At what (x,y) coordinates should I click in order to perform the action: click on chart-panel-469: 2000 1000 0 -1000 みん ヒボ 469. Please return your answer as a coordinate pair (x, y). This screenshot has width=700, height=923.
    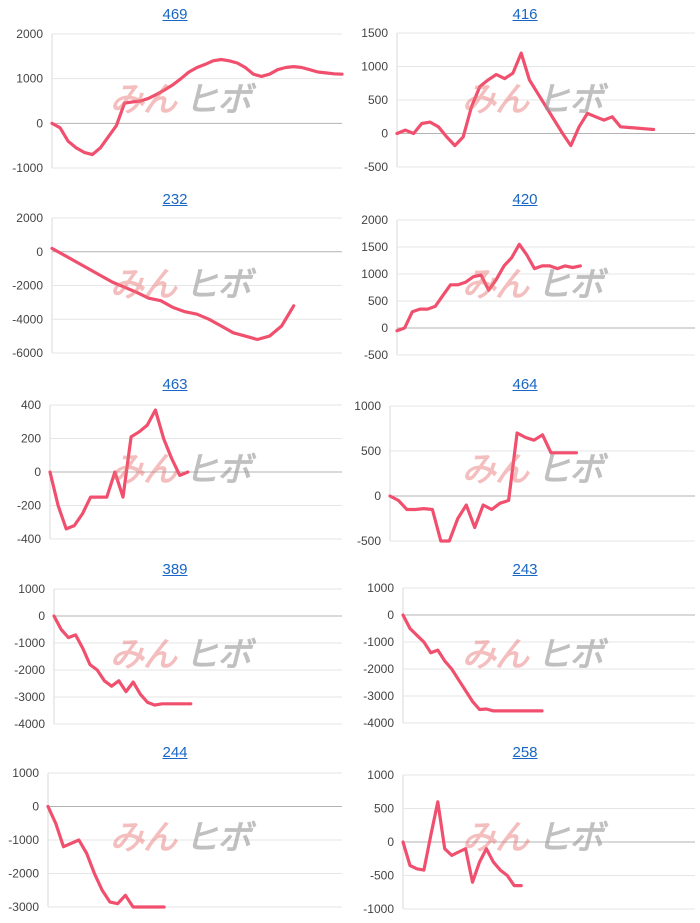
    Looking at the image, I should click on (175, 92).